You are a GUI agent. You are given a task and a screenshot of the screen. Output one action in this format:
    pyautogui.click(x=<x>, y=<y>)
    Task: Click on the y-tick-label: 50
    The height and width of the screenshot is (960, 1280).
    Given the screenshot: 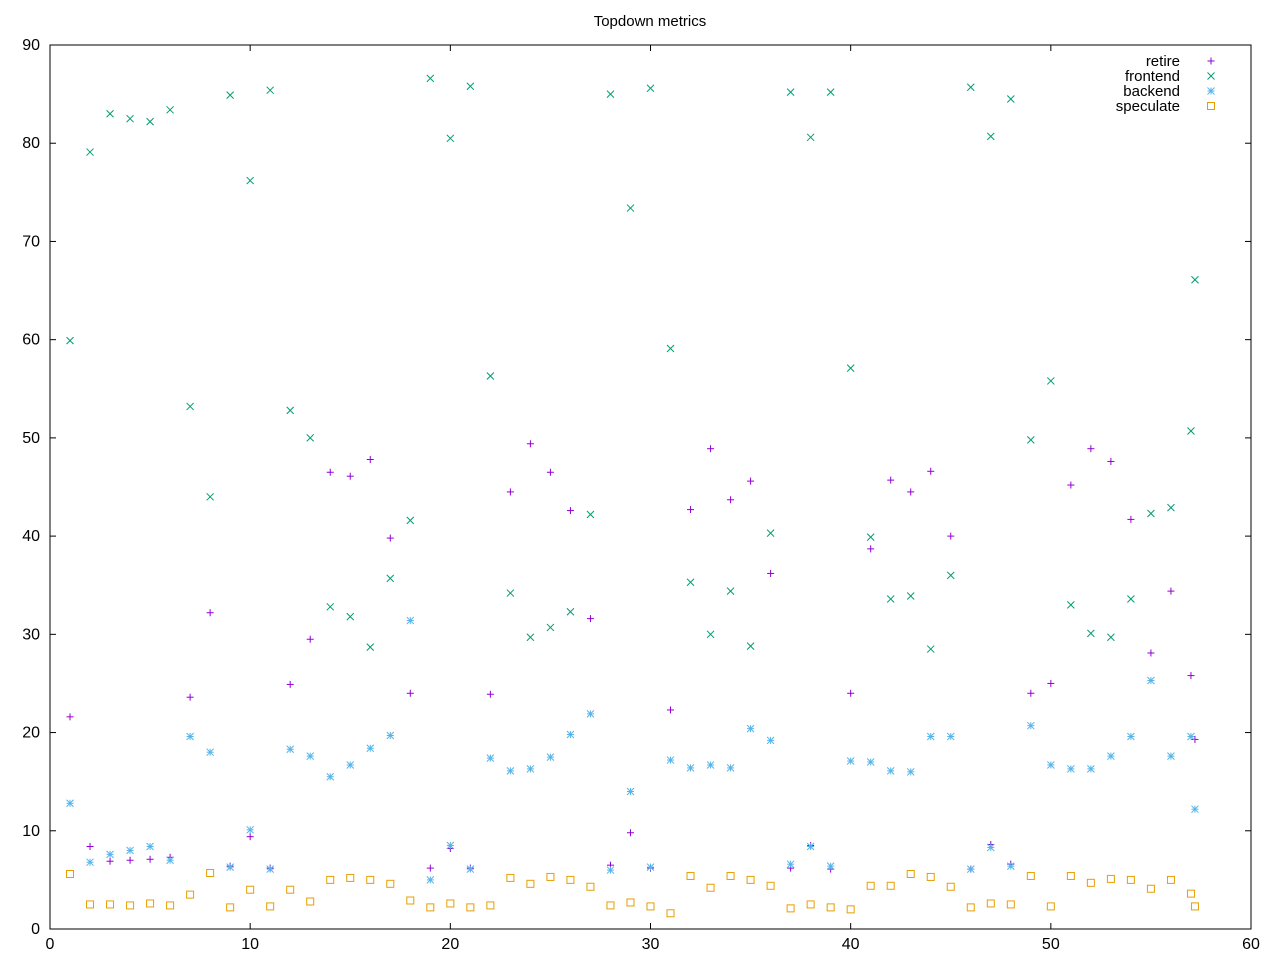 What is the action you would take?
    pyautogui.click(x=31, y=438)
    